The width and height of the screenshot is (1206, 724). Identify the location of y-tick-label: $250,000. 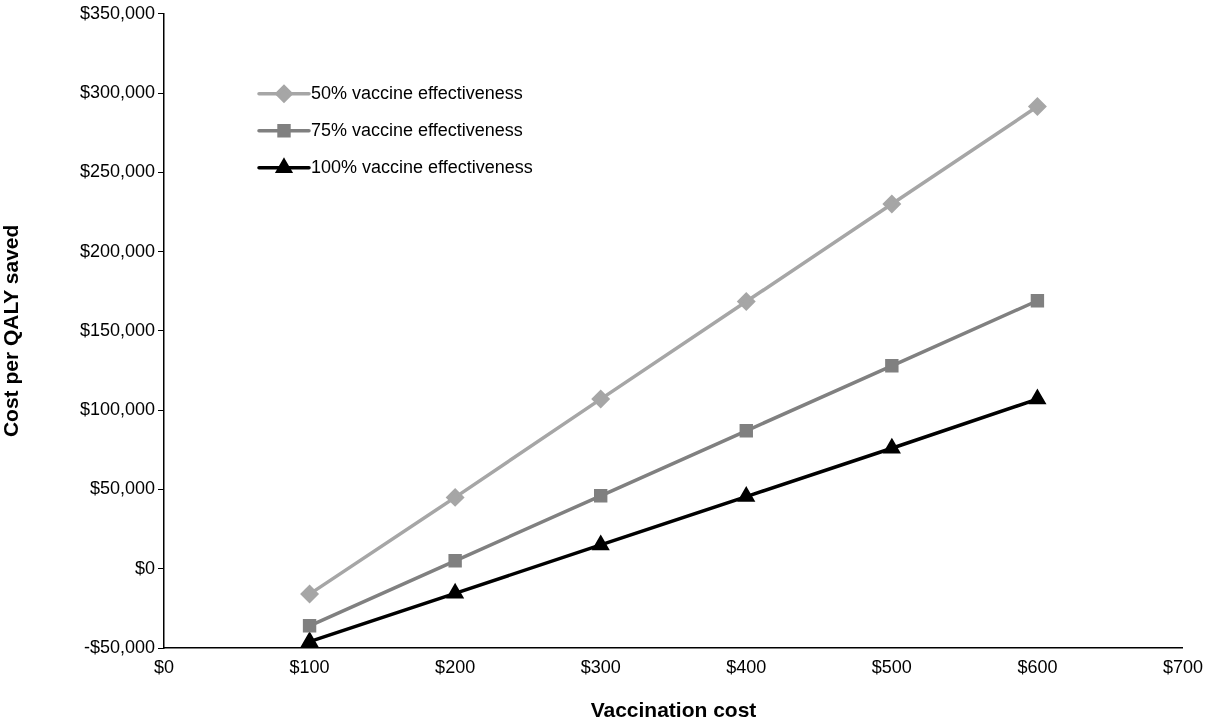
(117, 171).